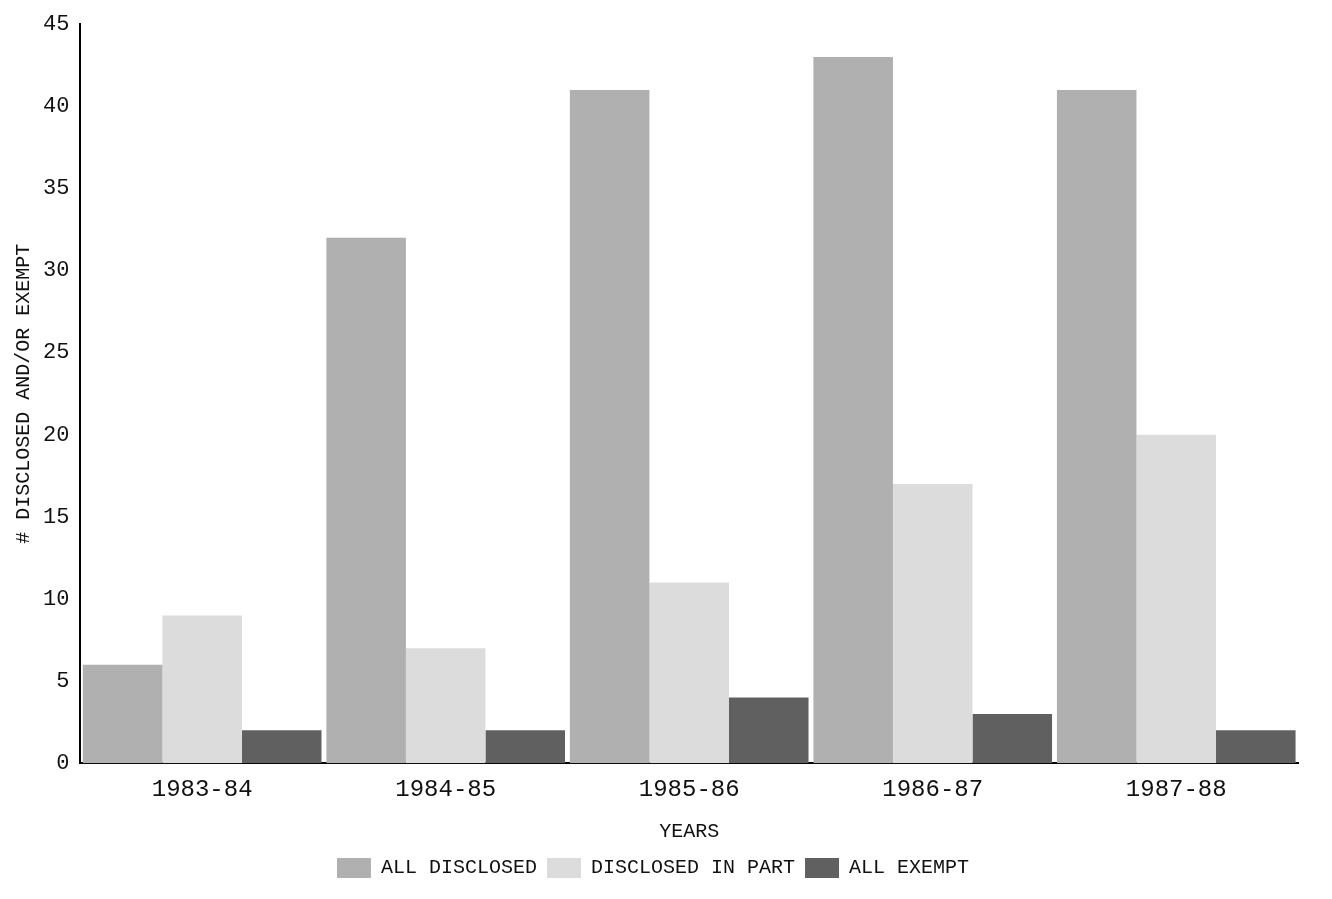 The width and height of the screenshot is (1332, 899). What do you see at coordinates (909, 868) in the screenshot?
I see `legend-label: ALL EXEMPT` at bounding box center [909, 868].